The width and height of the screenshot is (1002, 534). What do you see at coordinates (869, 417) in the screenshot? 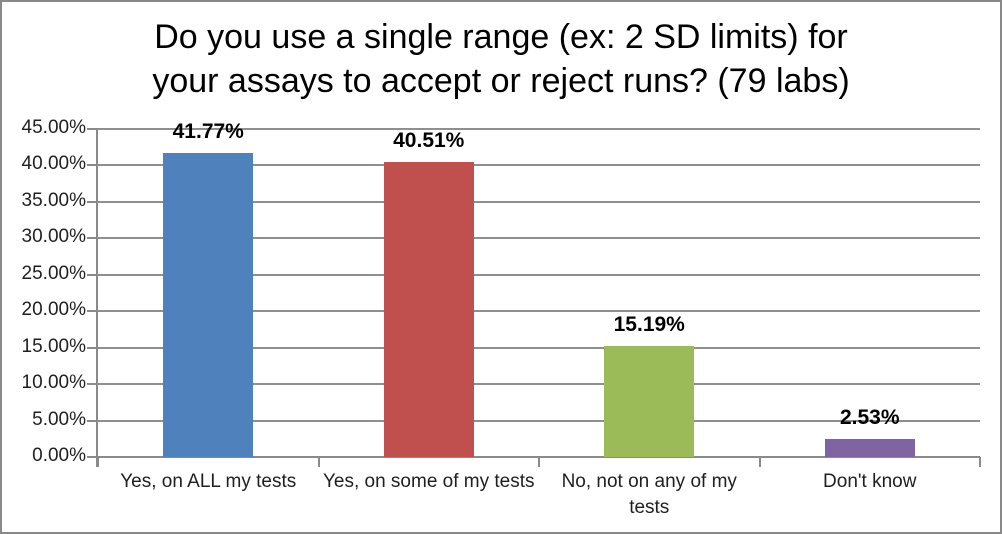
I see `bar-value-label-4: 2.53%` at bounding box center [869, 417].